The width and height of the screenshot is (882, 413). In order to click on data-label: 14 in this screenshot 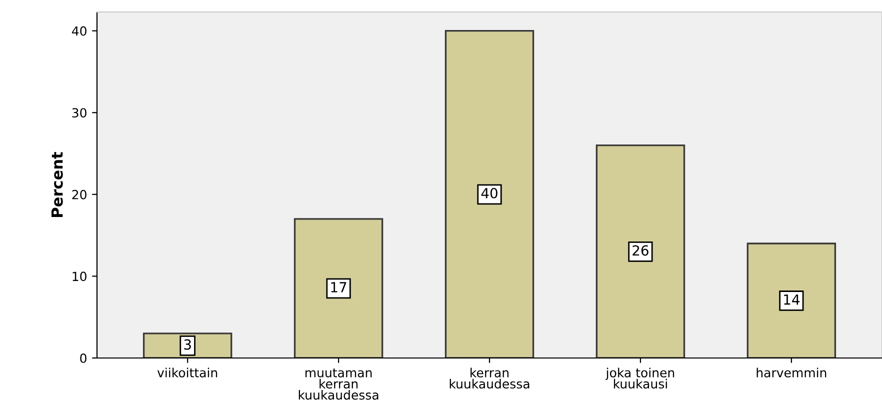, I will do `click(792, 299)`.